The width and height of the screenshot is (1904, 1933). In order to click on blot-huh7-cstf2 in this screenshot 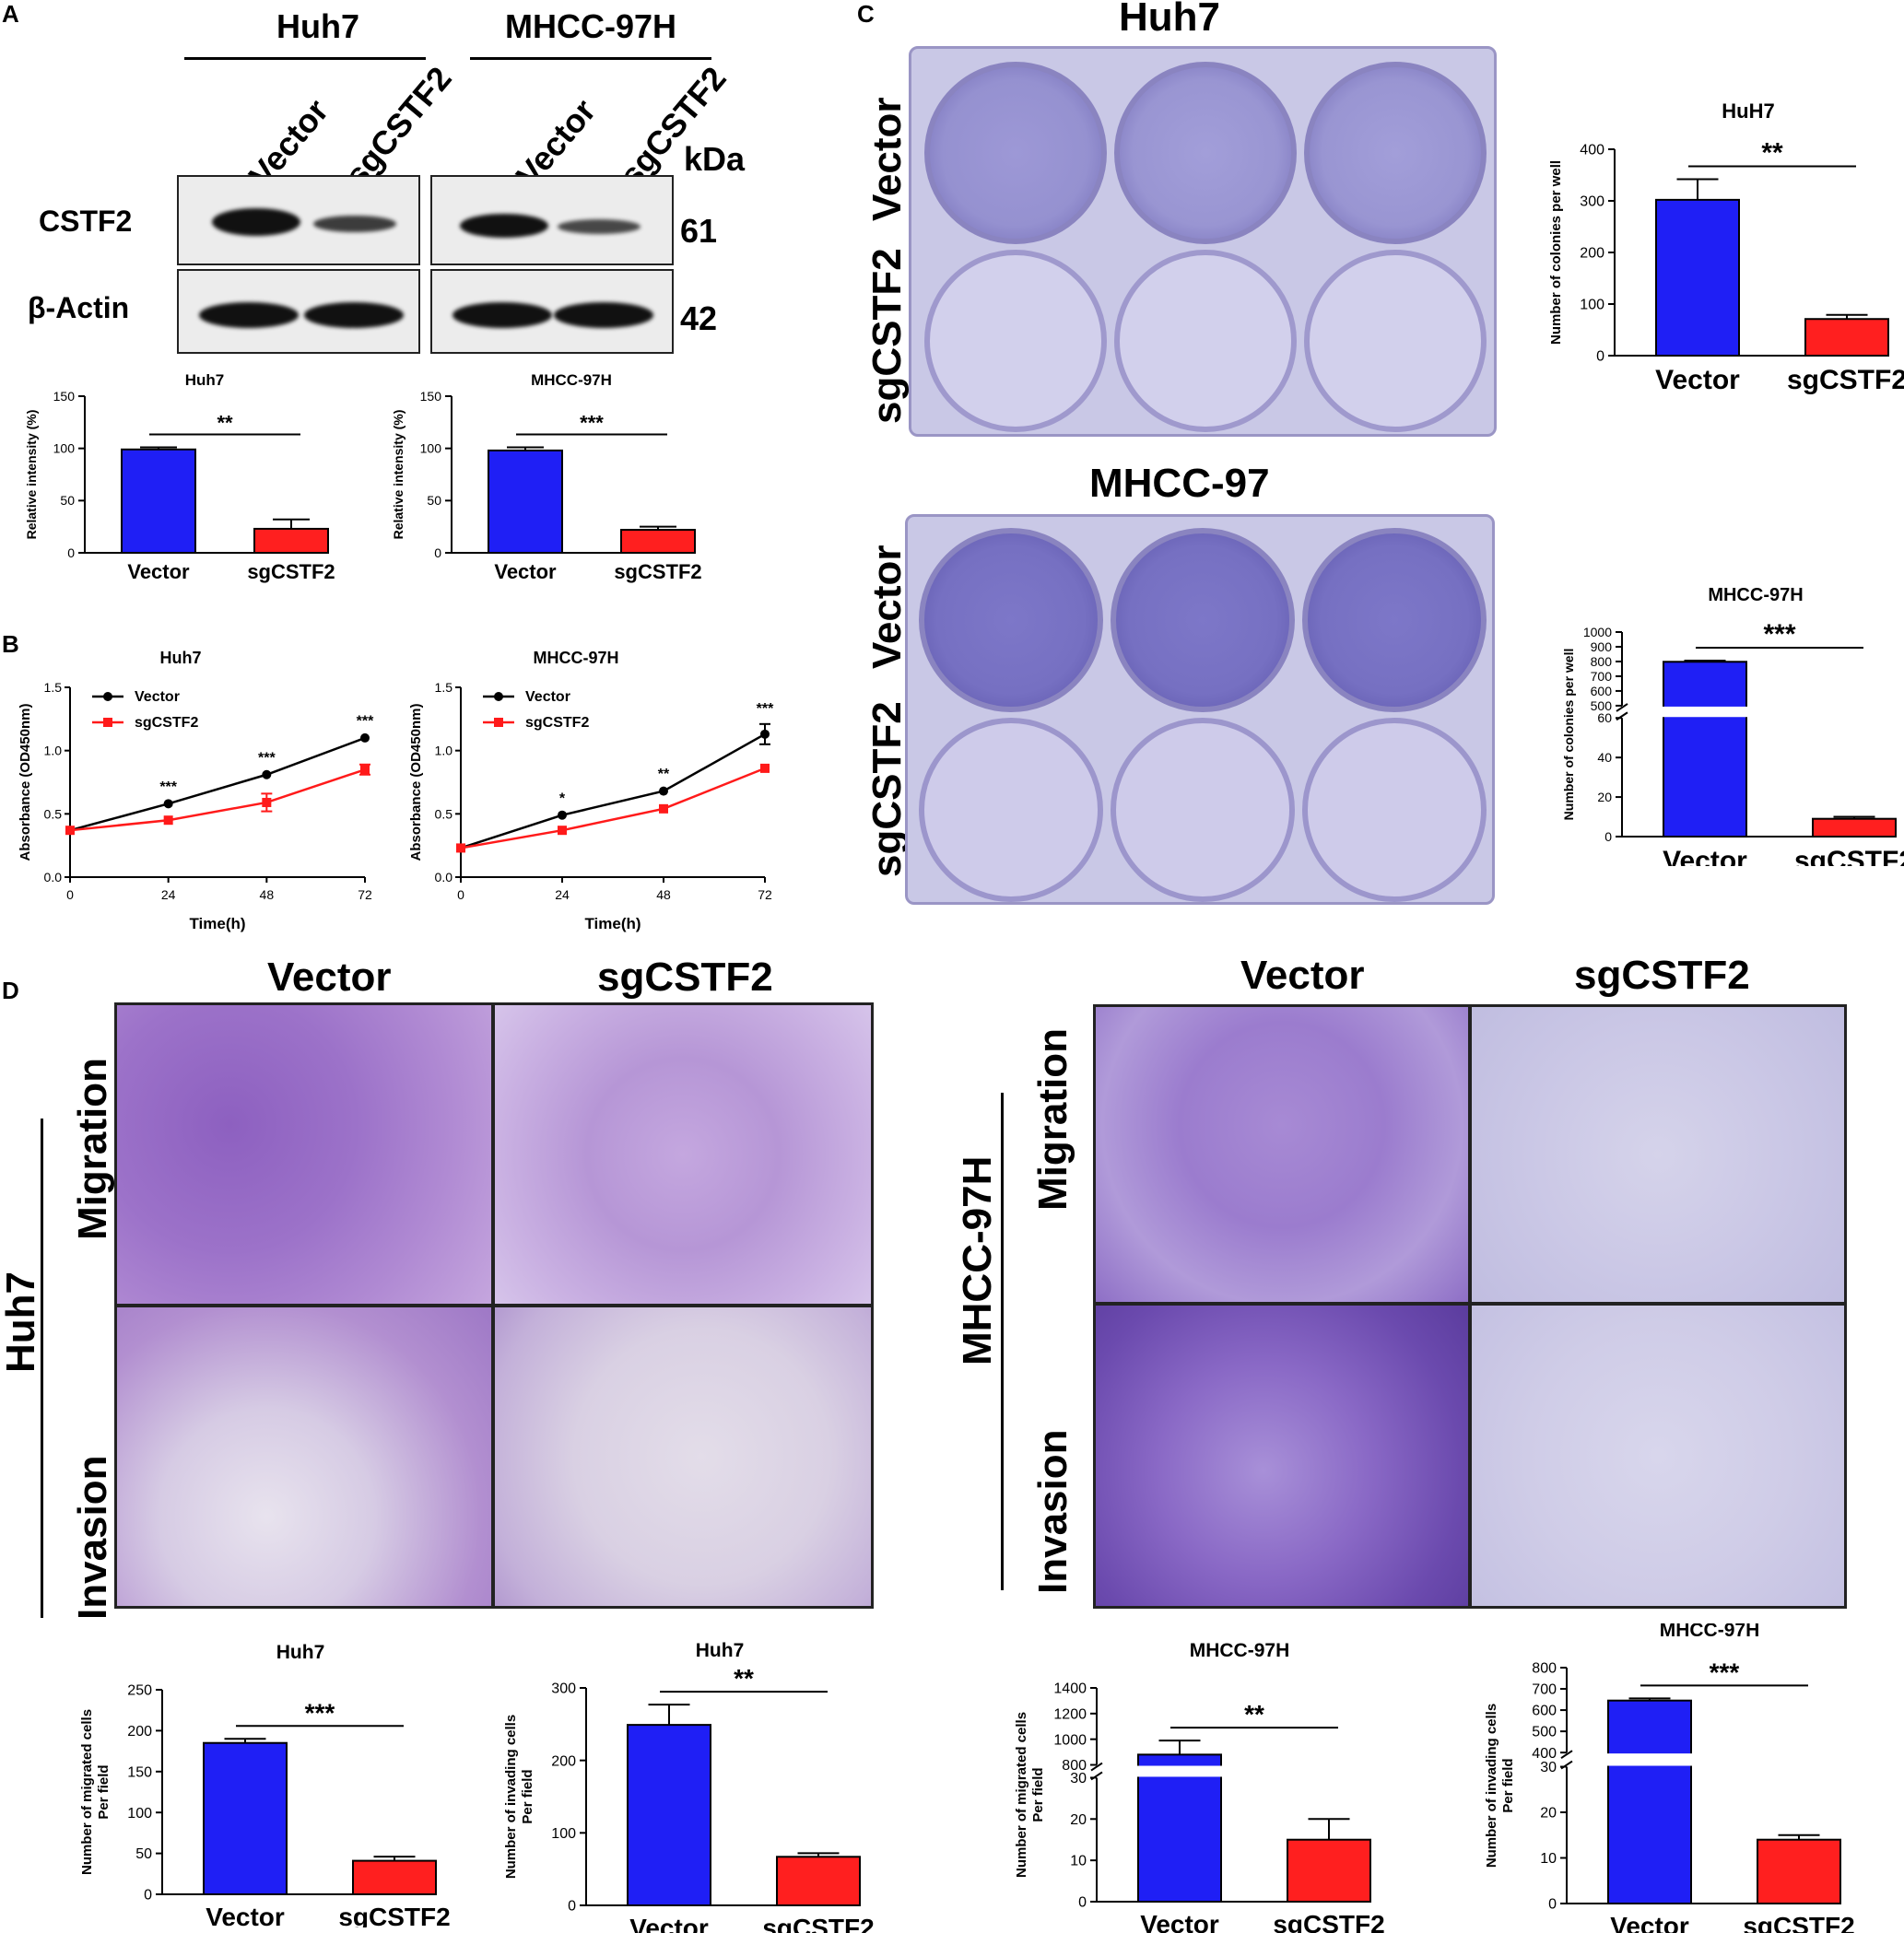, I will do `click(298, 220)`.